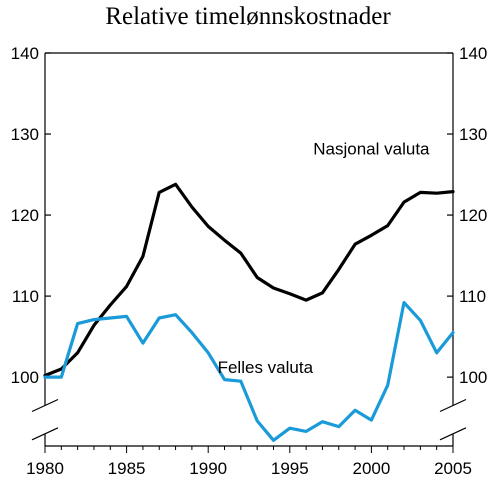 The image size is (500, 482). Describe the element at coordinates (25, 215) in the screenshot. I see `y-tick-label-left: 120` at that location.